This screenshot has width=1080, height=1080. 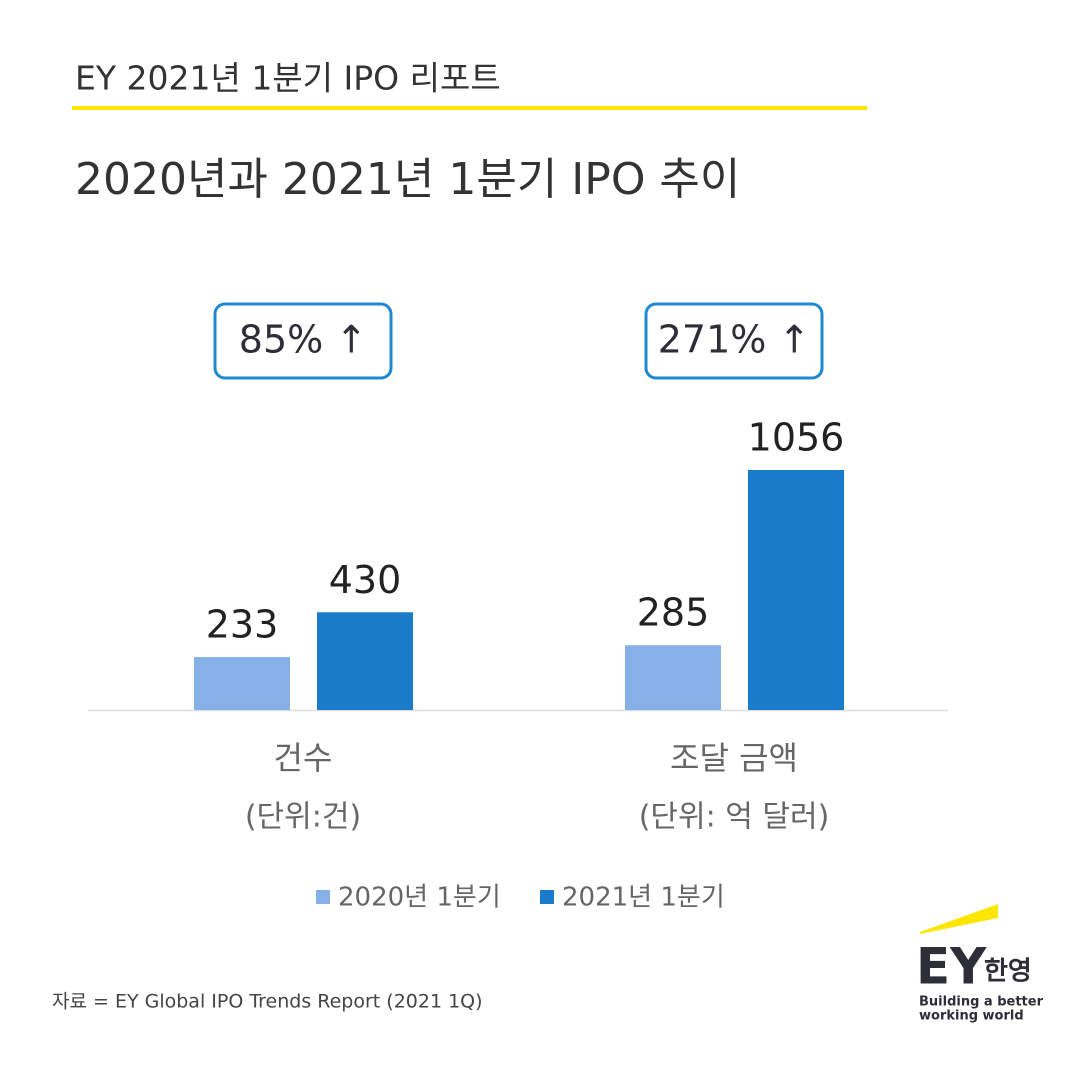 What do you see at coordinates (469, 108) in the screenshot?
I see `header-rule` at bounding box center [469, 108].